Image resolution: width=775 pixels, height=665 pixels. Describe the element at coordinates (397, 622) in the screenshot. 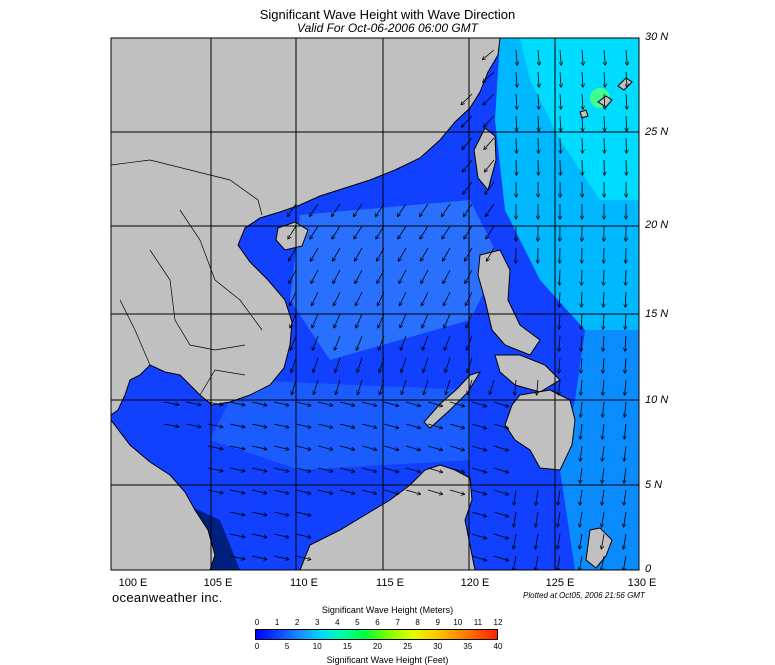

I see `meter-tick: 7` at that location.